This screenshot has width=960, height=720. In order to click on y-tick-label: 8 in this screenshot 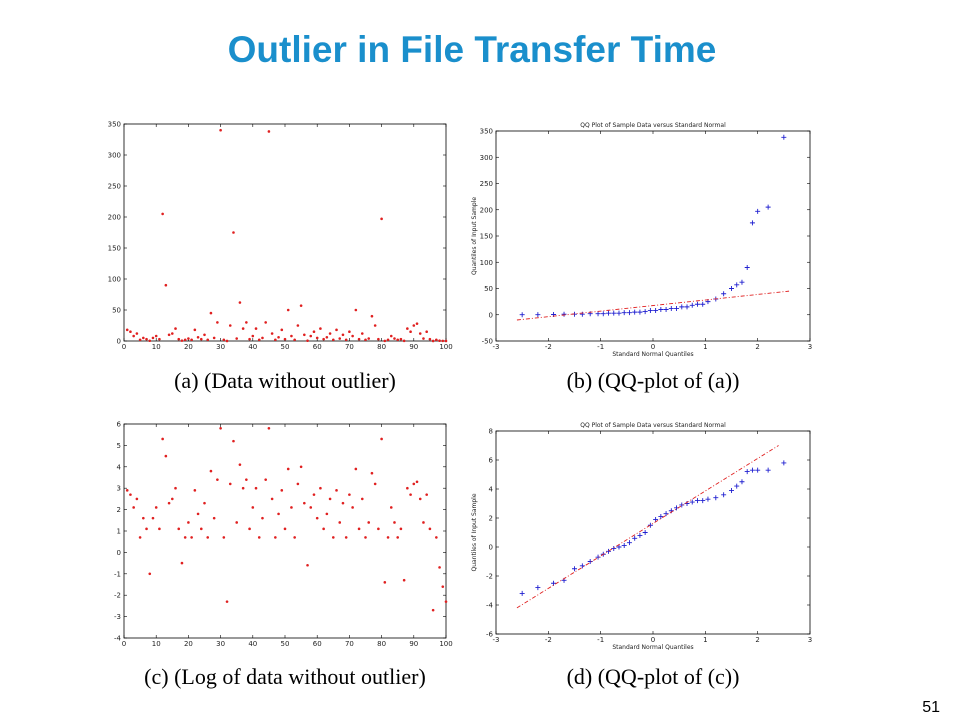, I will do `click(491, 432)`.